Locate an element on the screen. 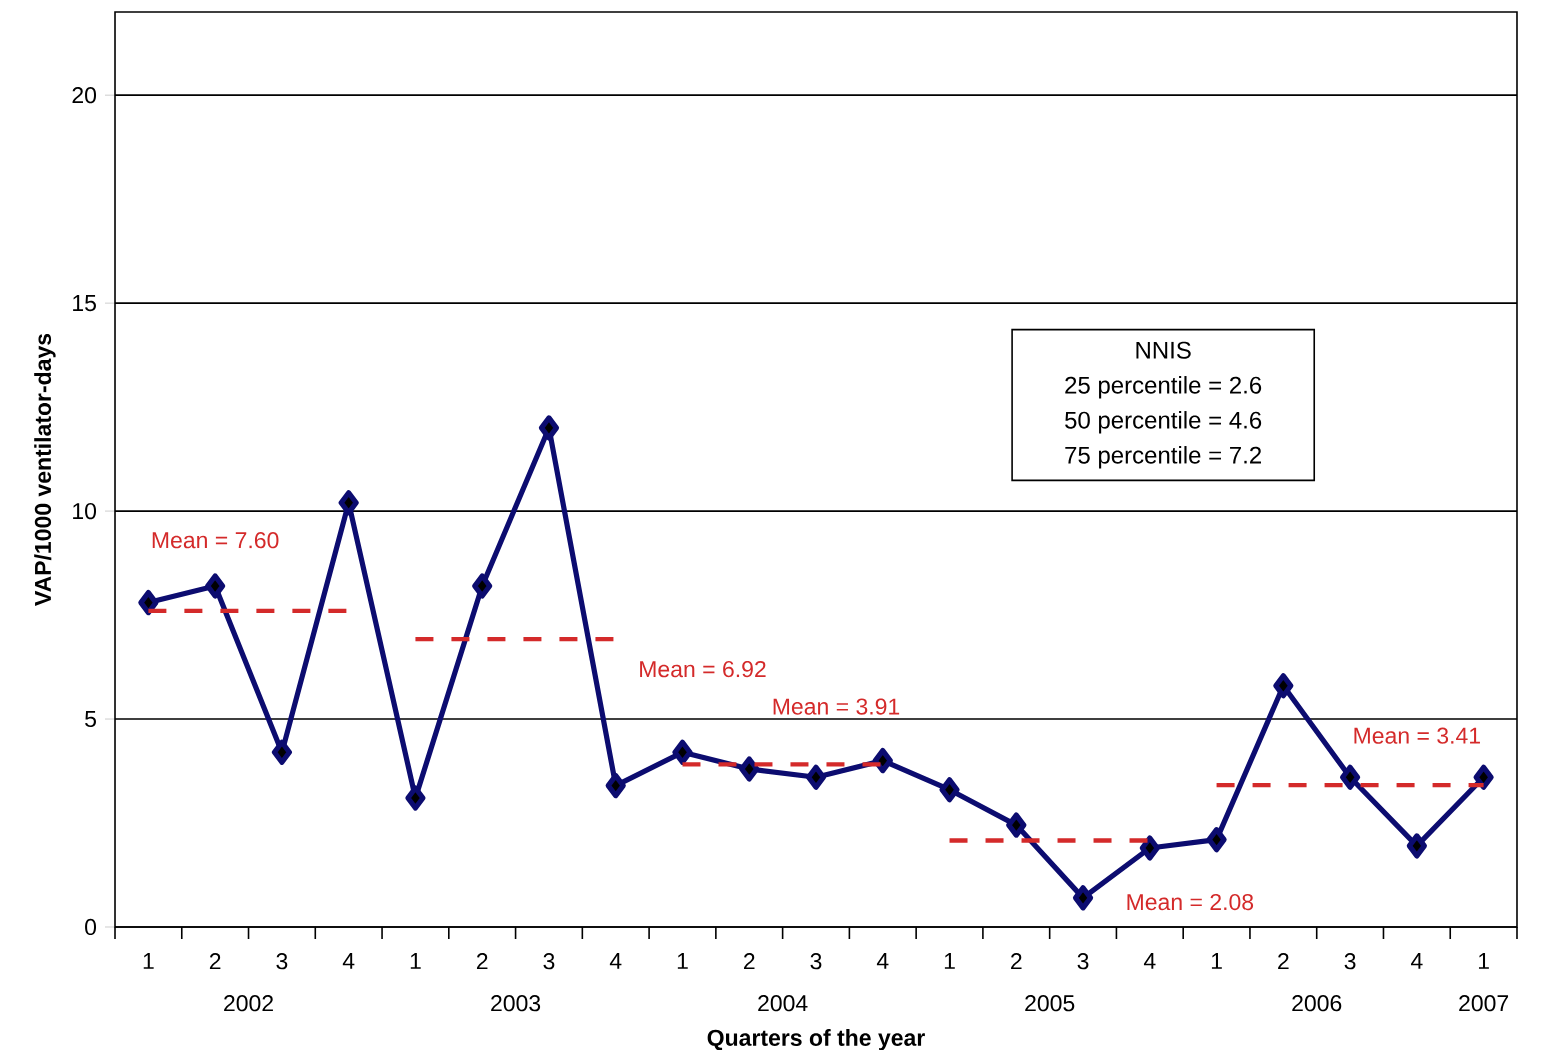 The width and height of the screenshot is (1544, 1050). text: Mean = 2.08 is located at coordinates (1190, 902).